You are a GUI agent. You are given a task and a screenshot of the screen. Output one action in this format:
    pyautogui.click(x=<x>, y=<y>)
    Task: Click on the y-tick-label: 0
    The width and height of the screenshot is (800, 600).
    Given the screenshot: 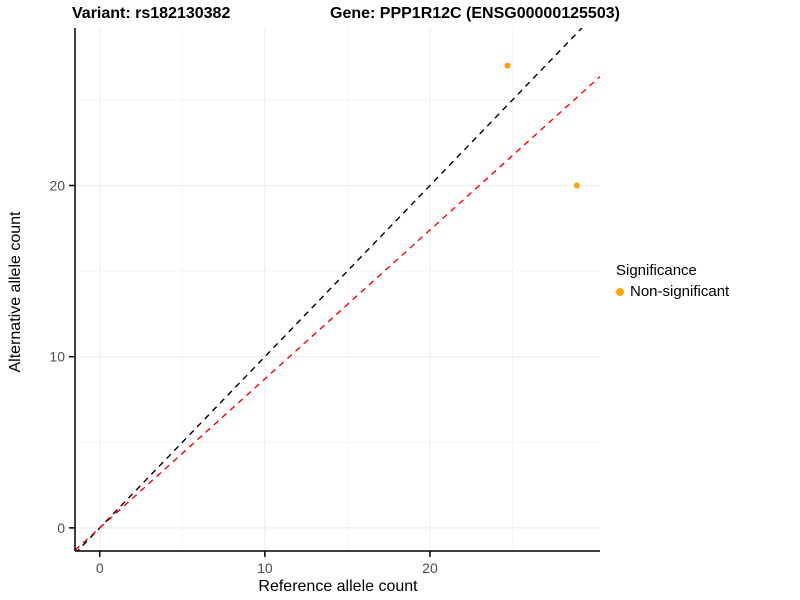 What is the action you would take?
    pyautogui.click(x=61, y=528)
    